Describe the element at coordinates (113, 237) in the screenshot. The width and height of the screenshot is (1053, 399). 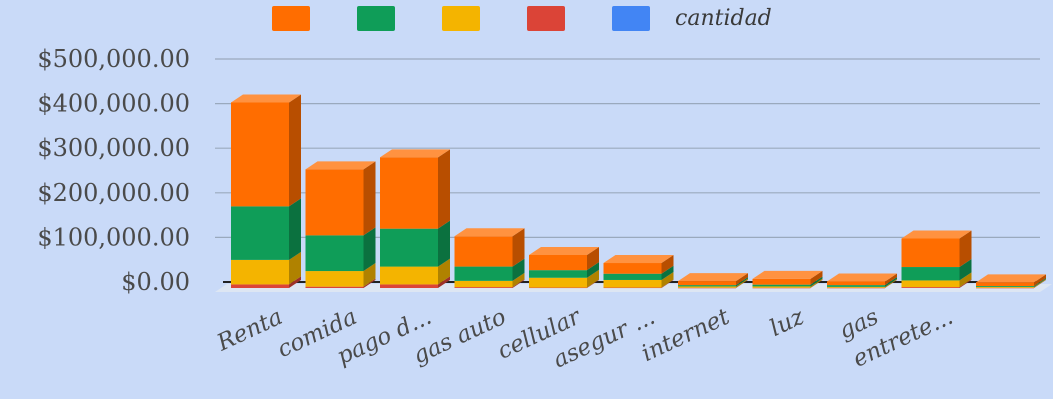
I see `y-tick-label: $100,000.00` at that location.